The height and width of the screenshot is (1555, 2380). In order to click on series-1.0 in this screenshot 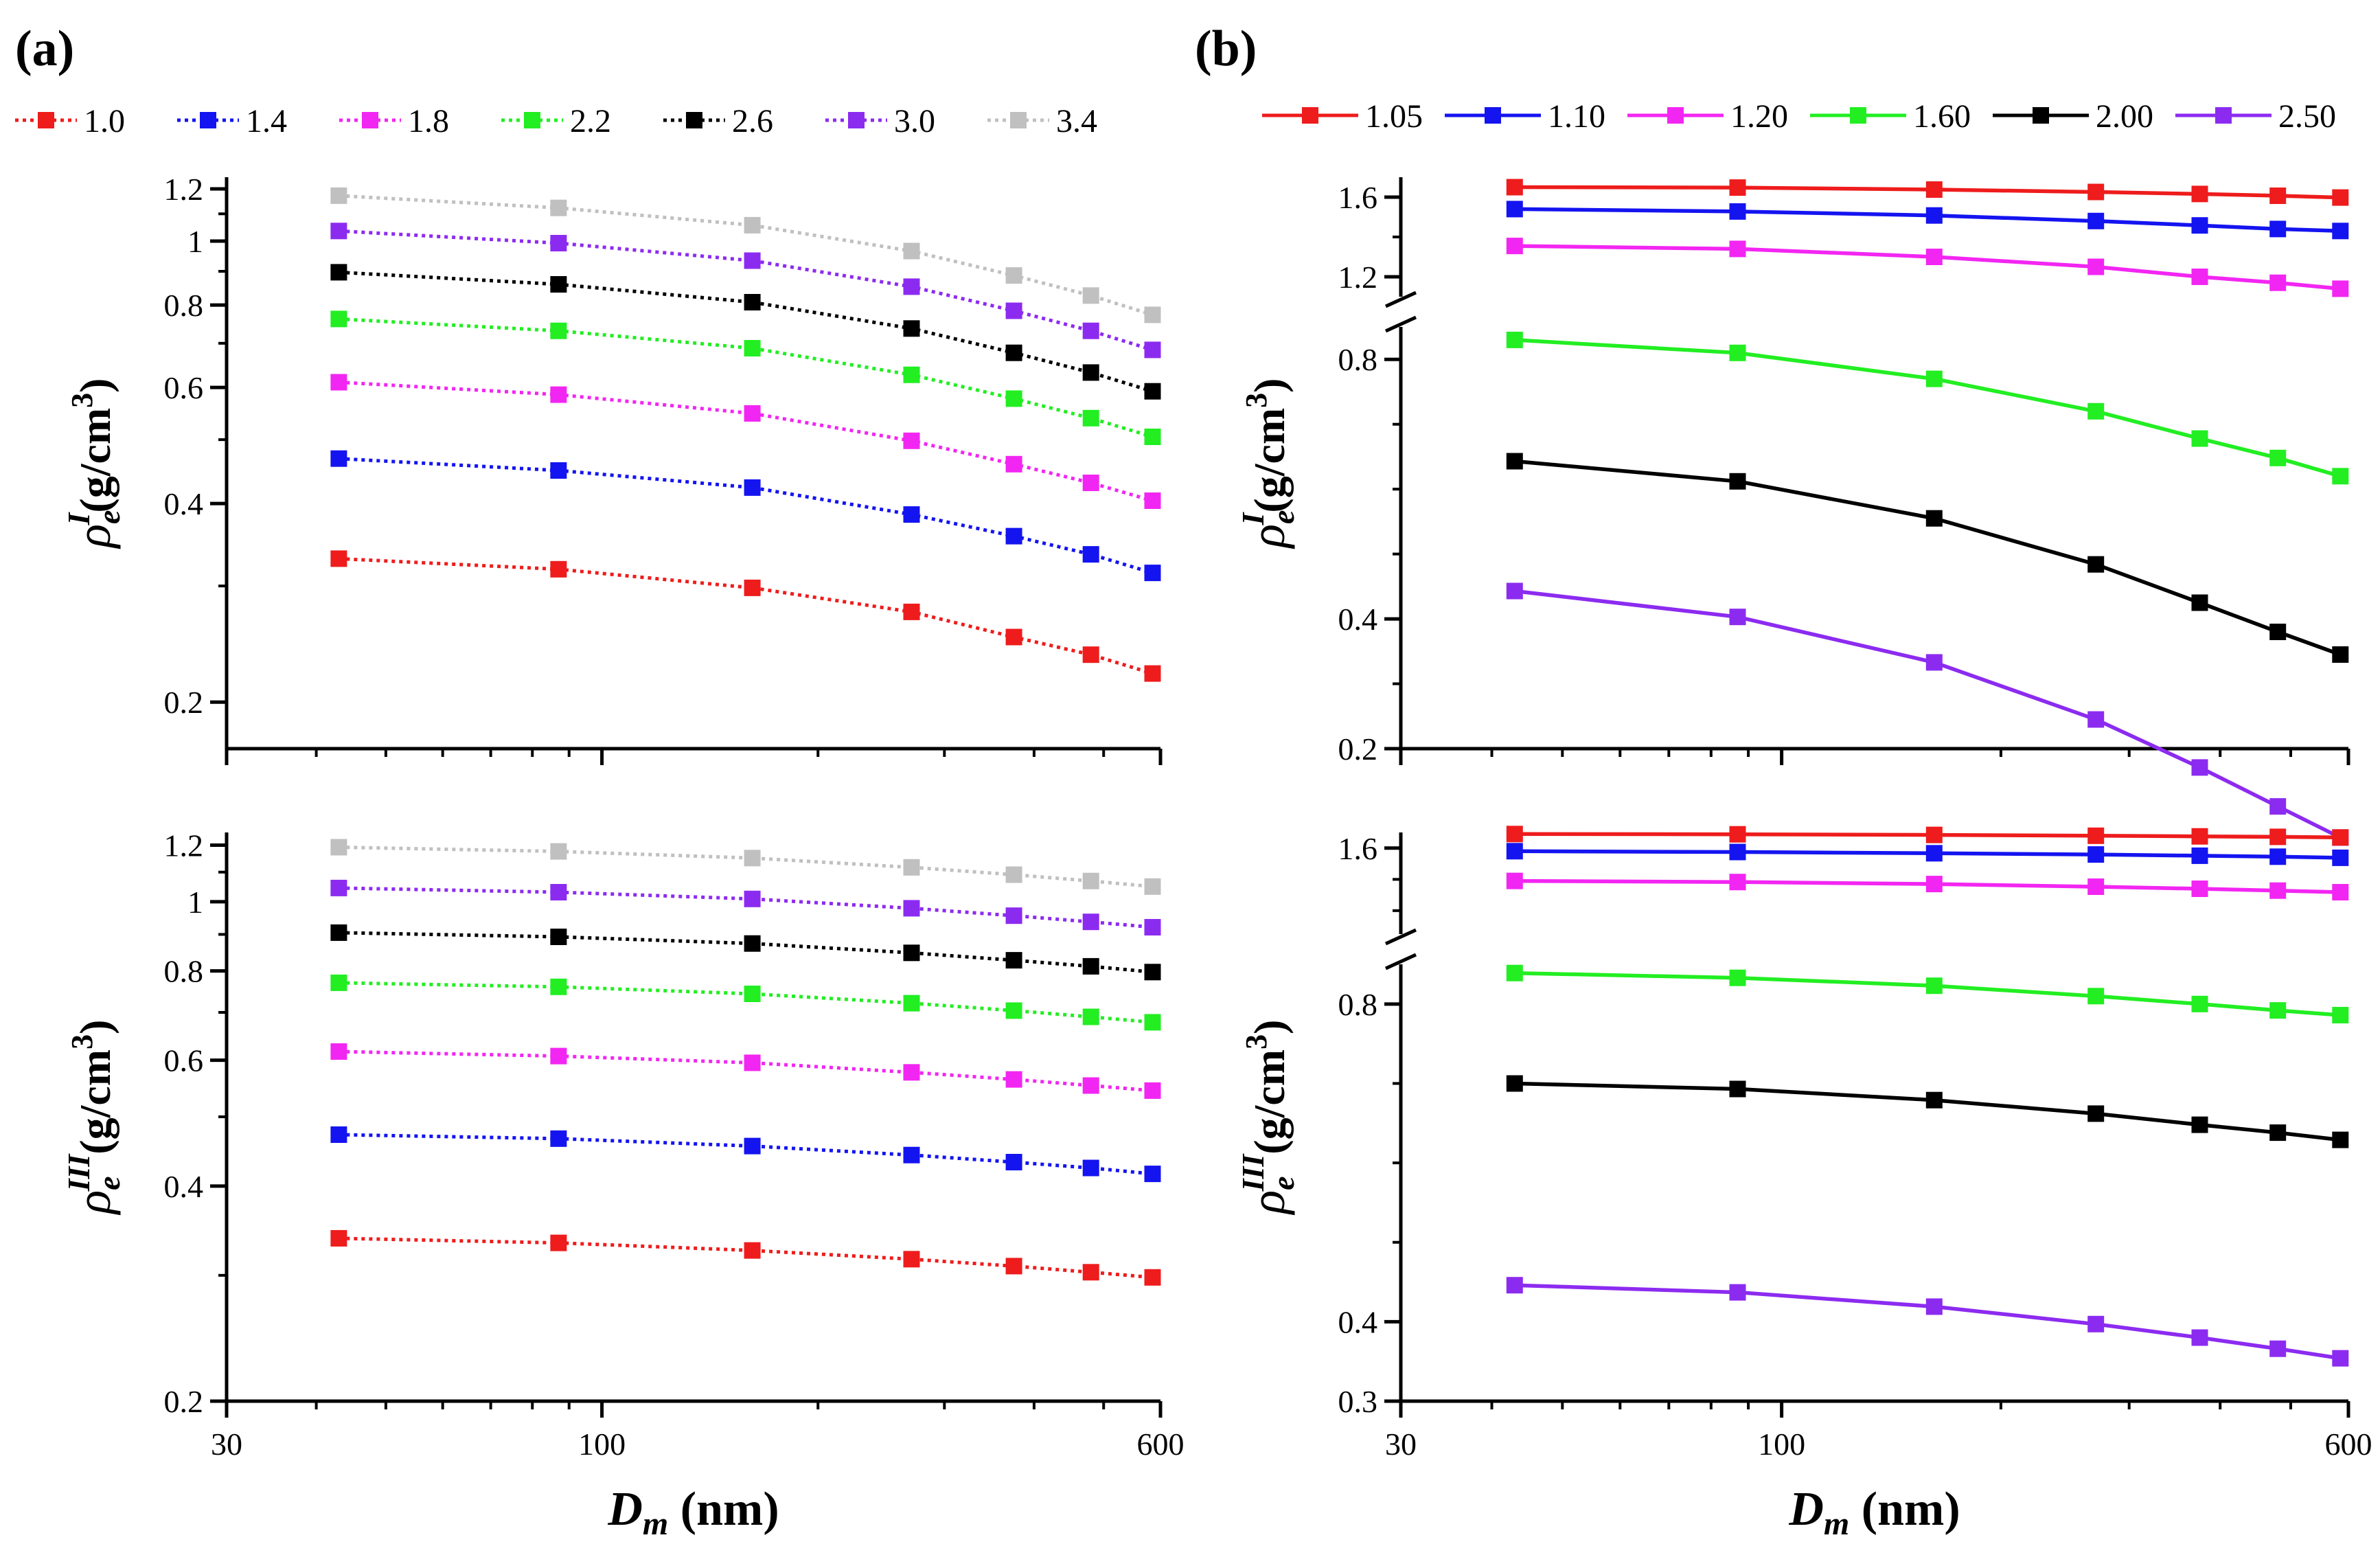, I will do `click(745, 616)`.